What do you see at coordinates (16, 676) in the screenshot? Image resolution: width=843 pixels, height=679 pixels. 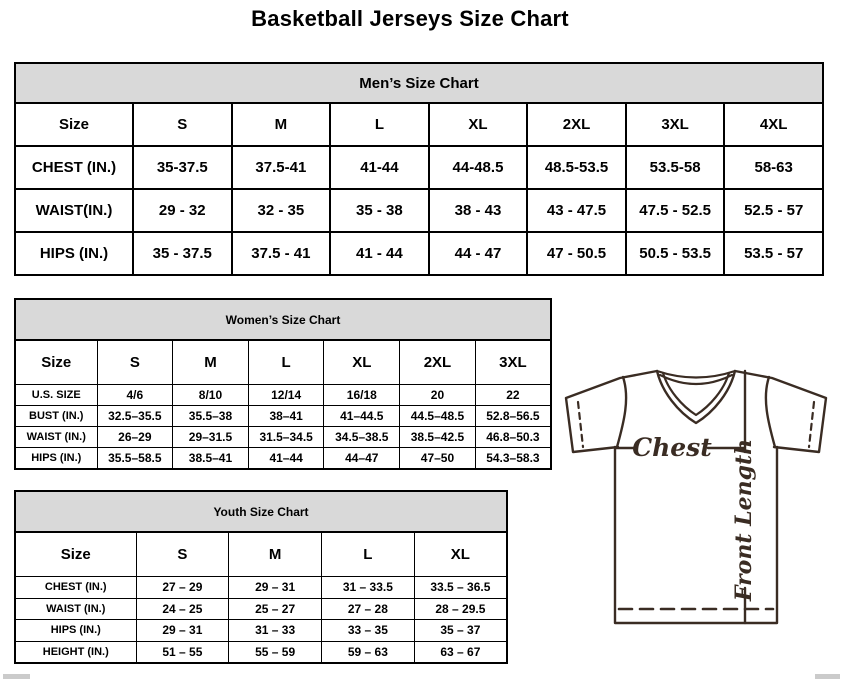 I see `horizontal-scrollbar-left-button` at bounding box center [16, 676].